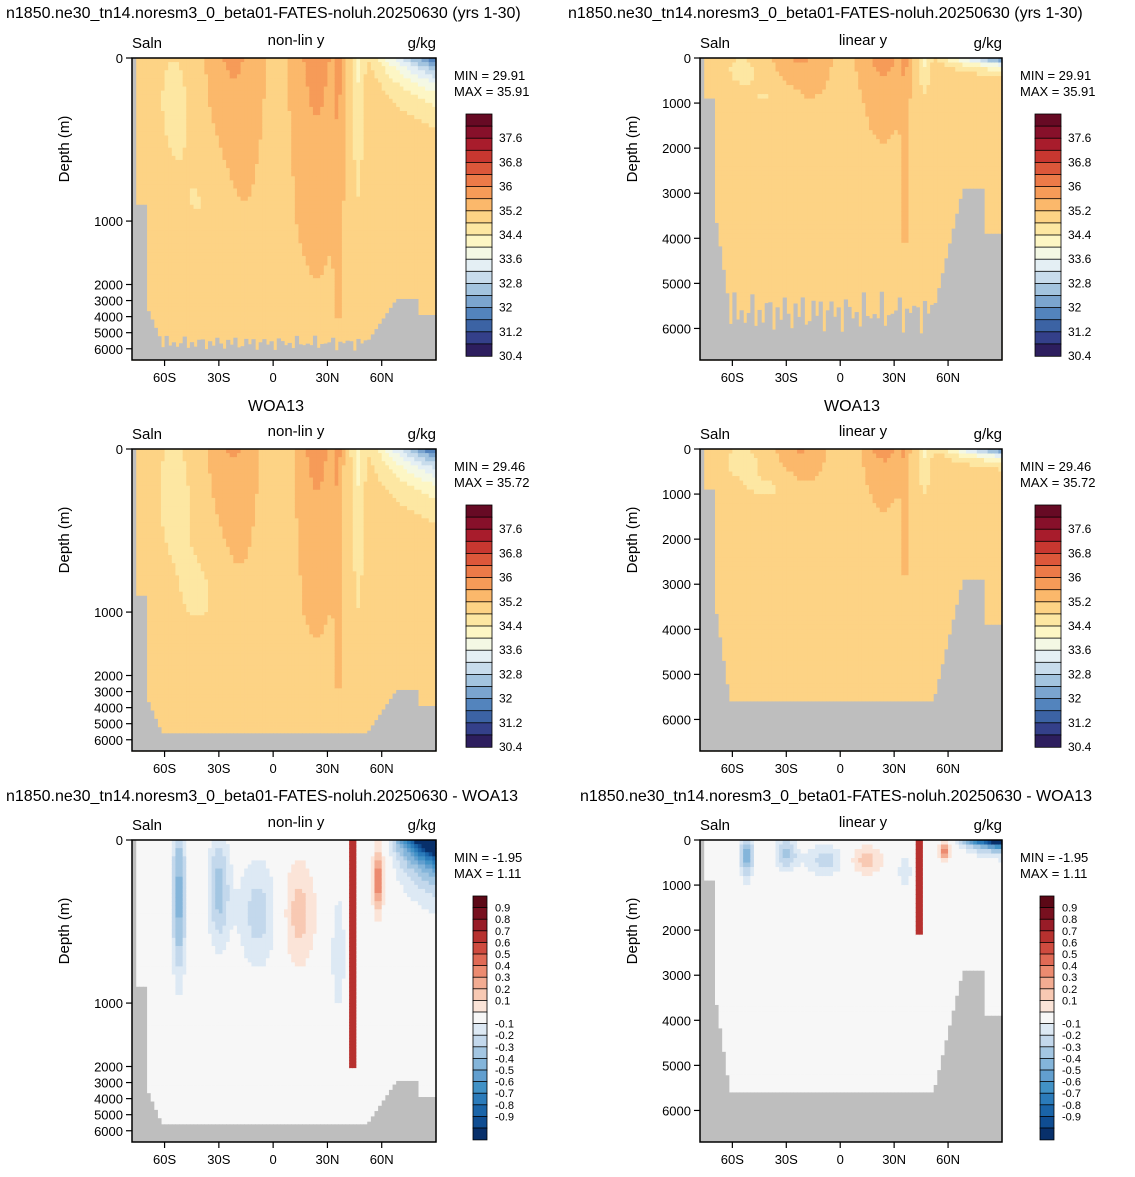  I want to click on row-title-2b: WOA13, so click(852, 406).